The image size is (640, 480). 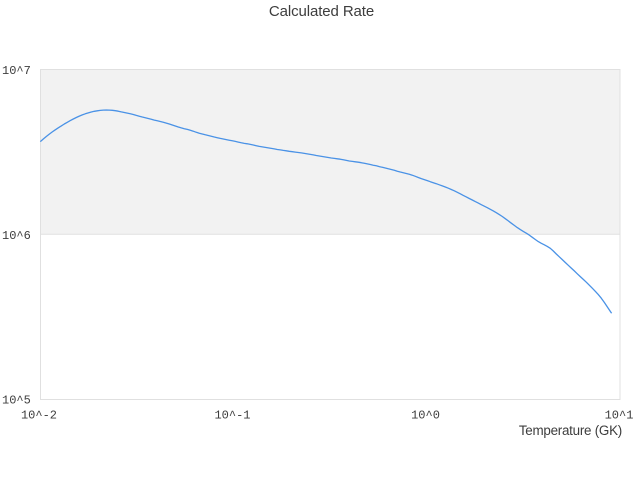 I want to click on svg-text: 10^6, so click(x=16, y=236).